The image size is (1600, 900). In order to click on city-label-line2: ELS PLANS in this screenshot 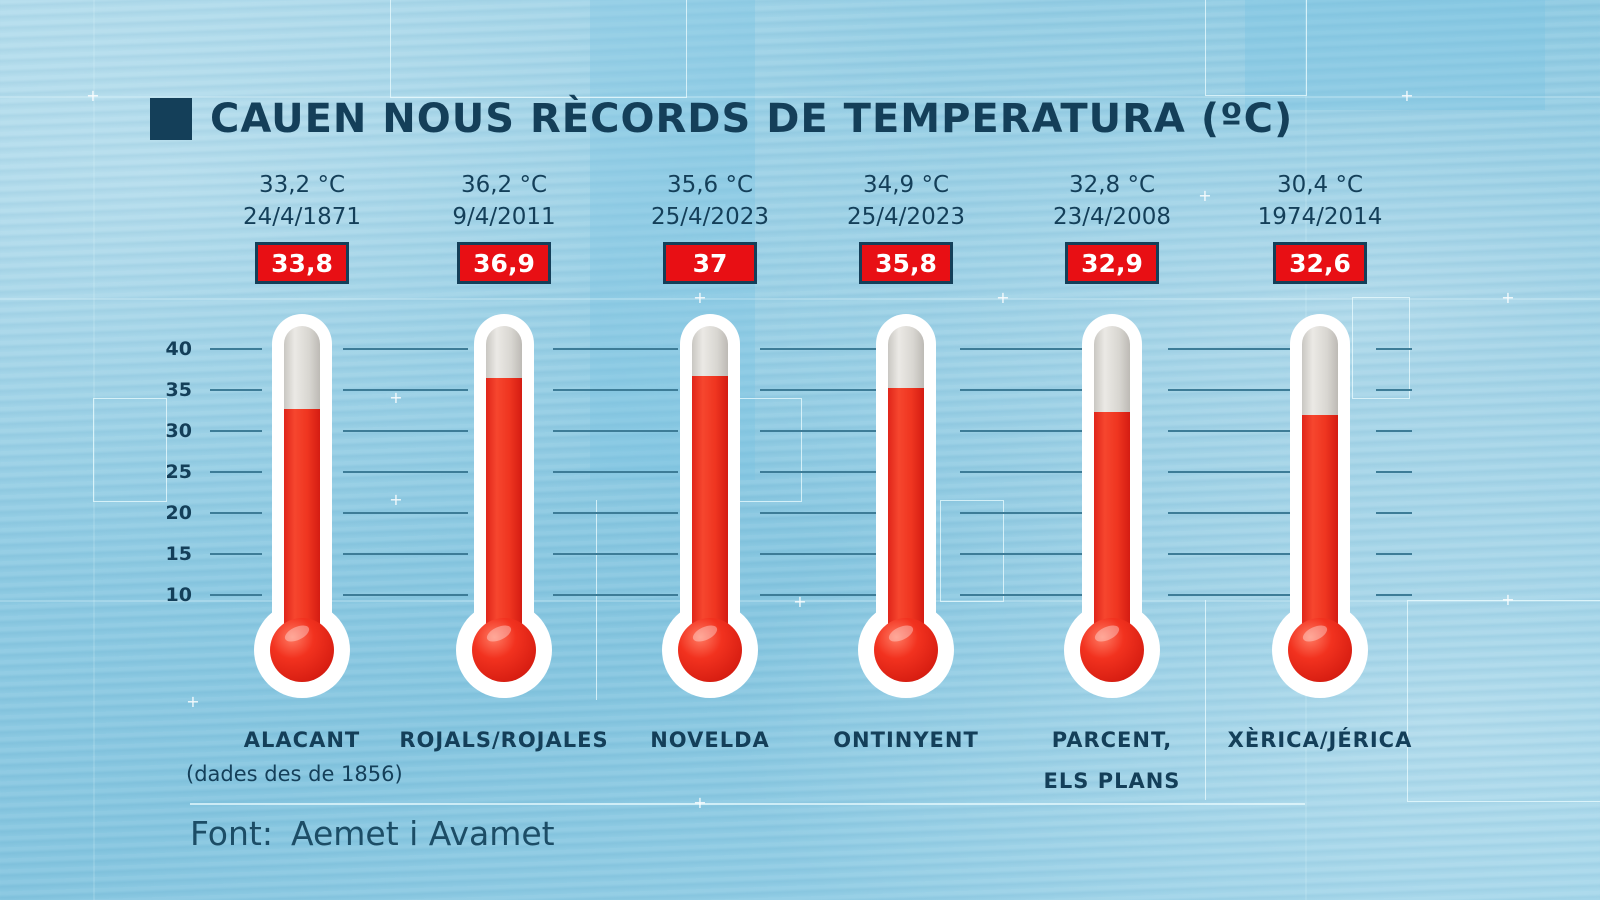, I will do `click(1112, 781)`.